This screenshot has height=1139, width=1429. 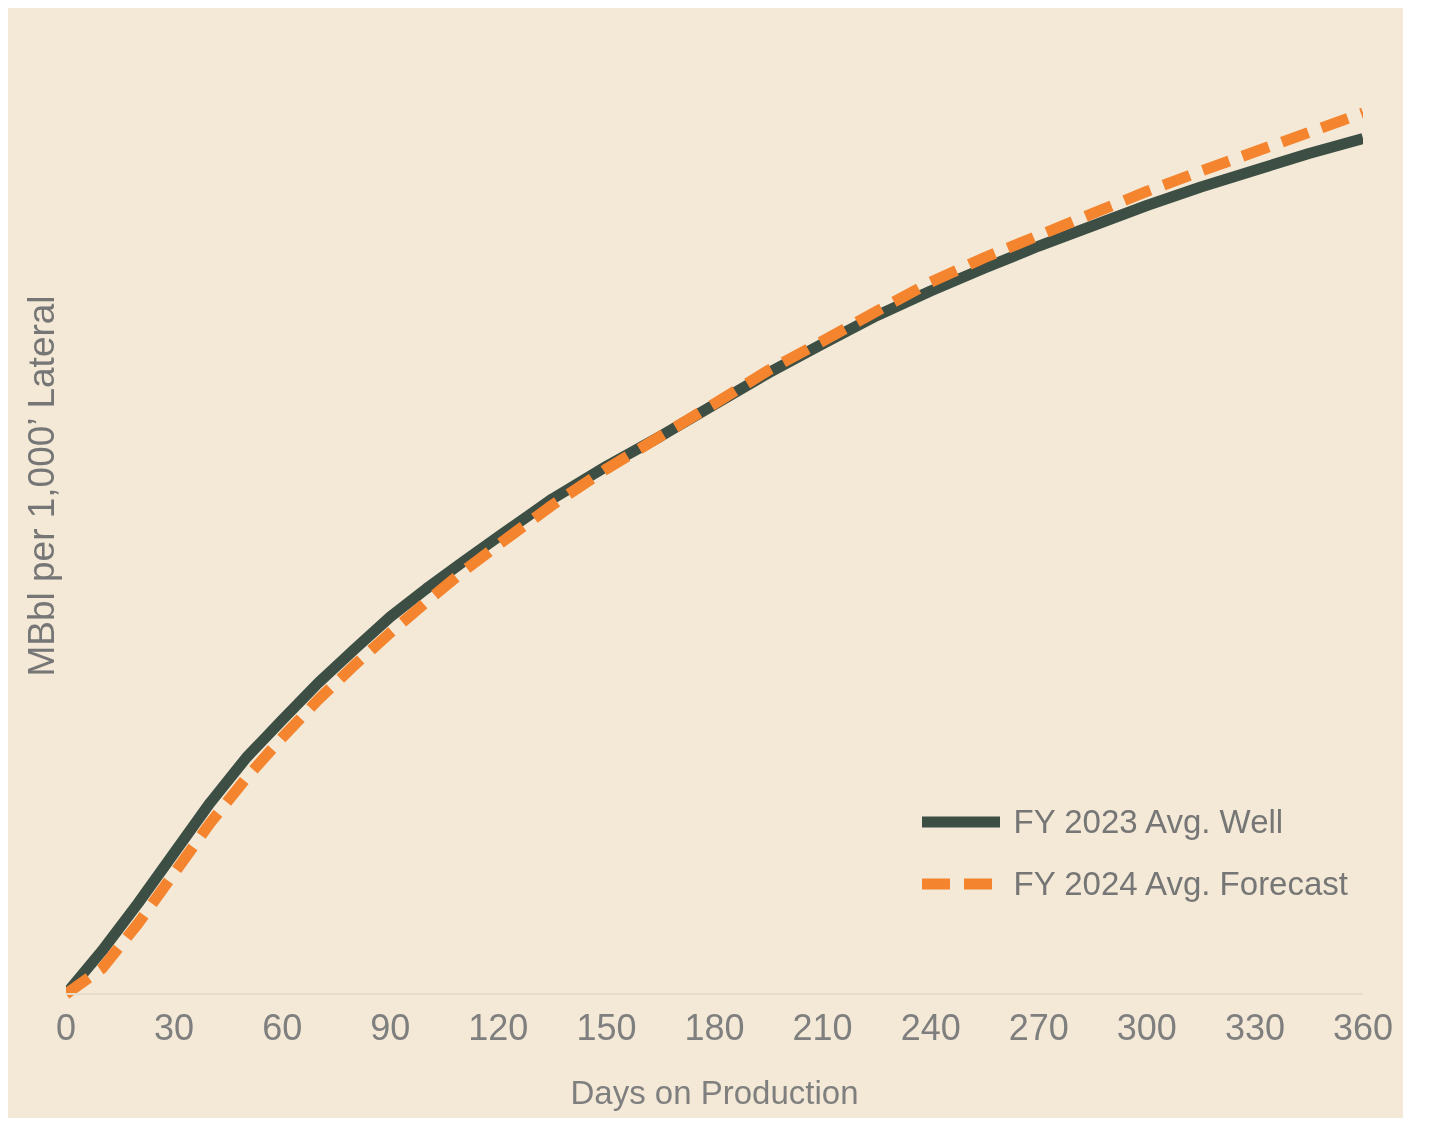 I want to click on x-tick-label: 30, so click(x=174, y=1027).